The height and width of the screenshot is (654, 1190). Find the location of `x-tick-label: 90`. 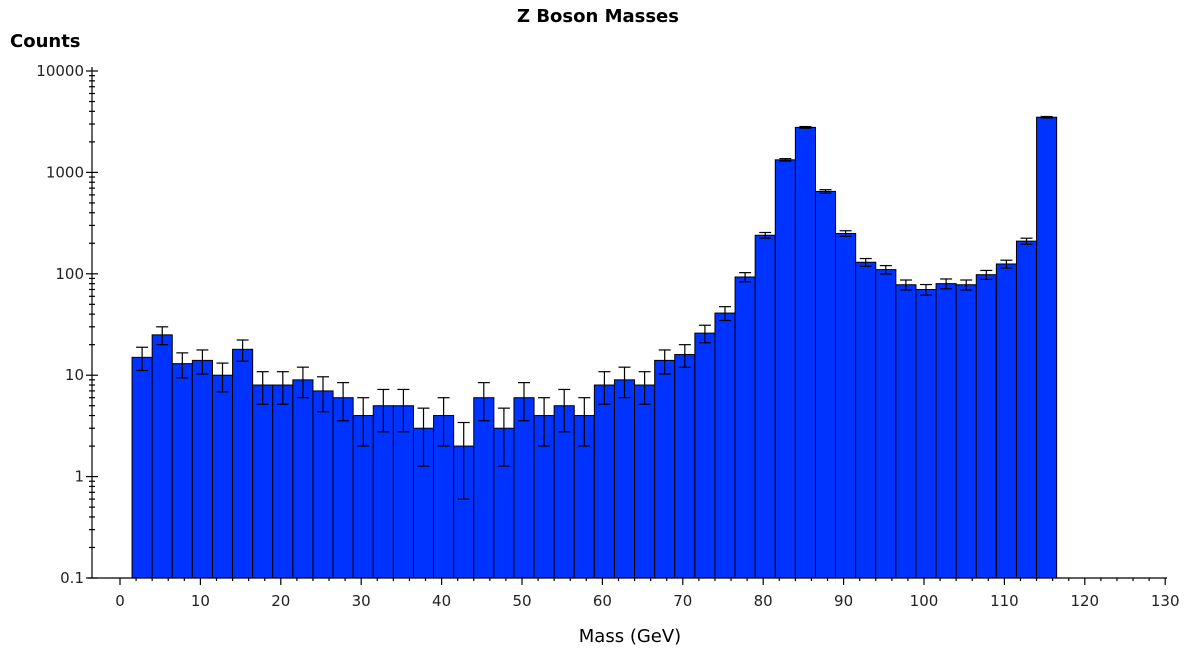

x-tick-label: 90 is located at coordinates (843, 601).